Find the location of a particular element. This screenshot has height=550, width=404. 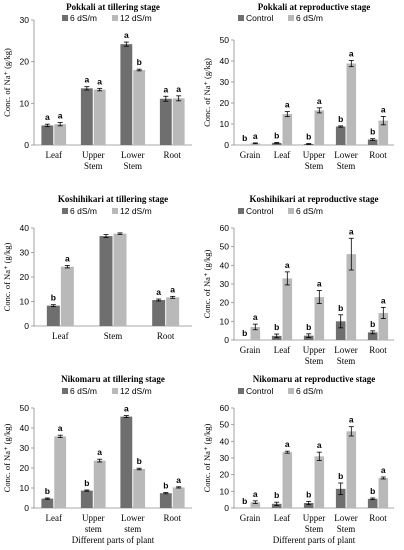

x-tick-label: Upper is located at coordinates (93, 155).